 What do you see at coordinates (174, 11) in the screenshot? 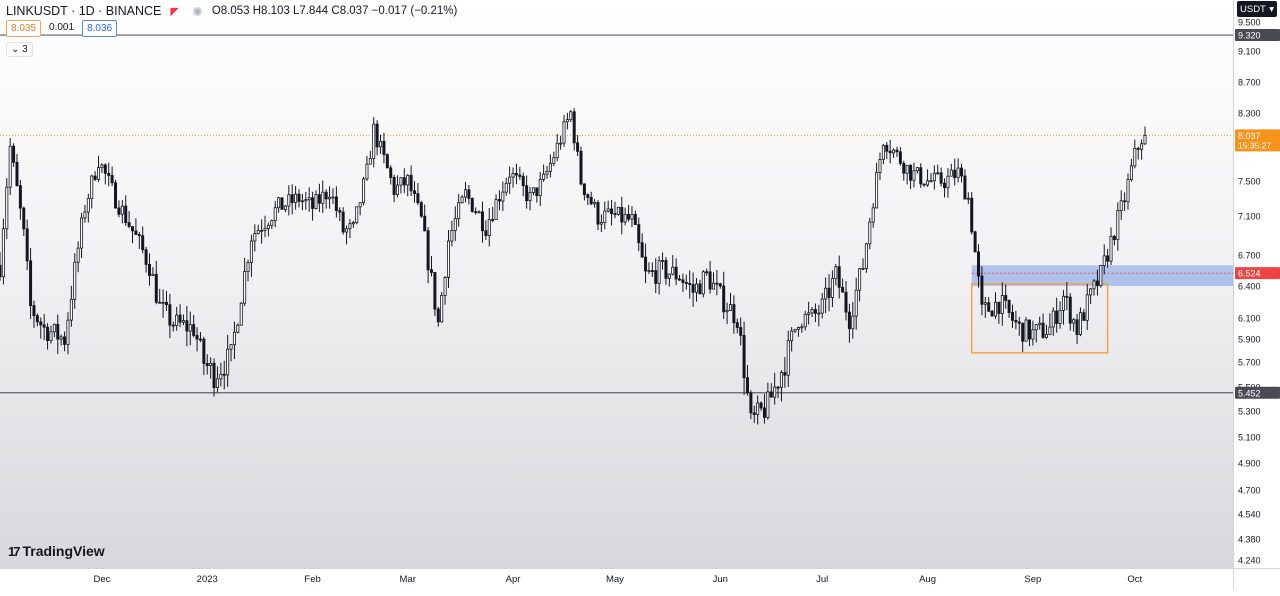
I see `flag-icon: ◤` at bounding box center [174, 11].